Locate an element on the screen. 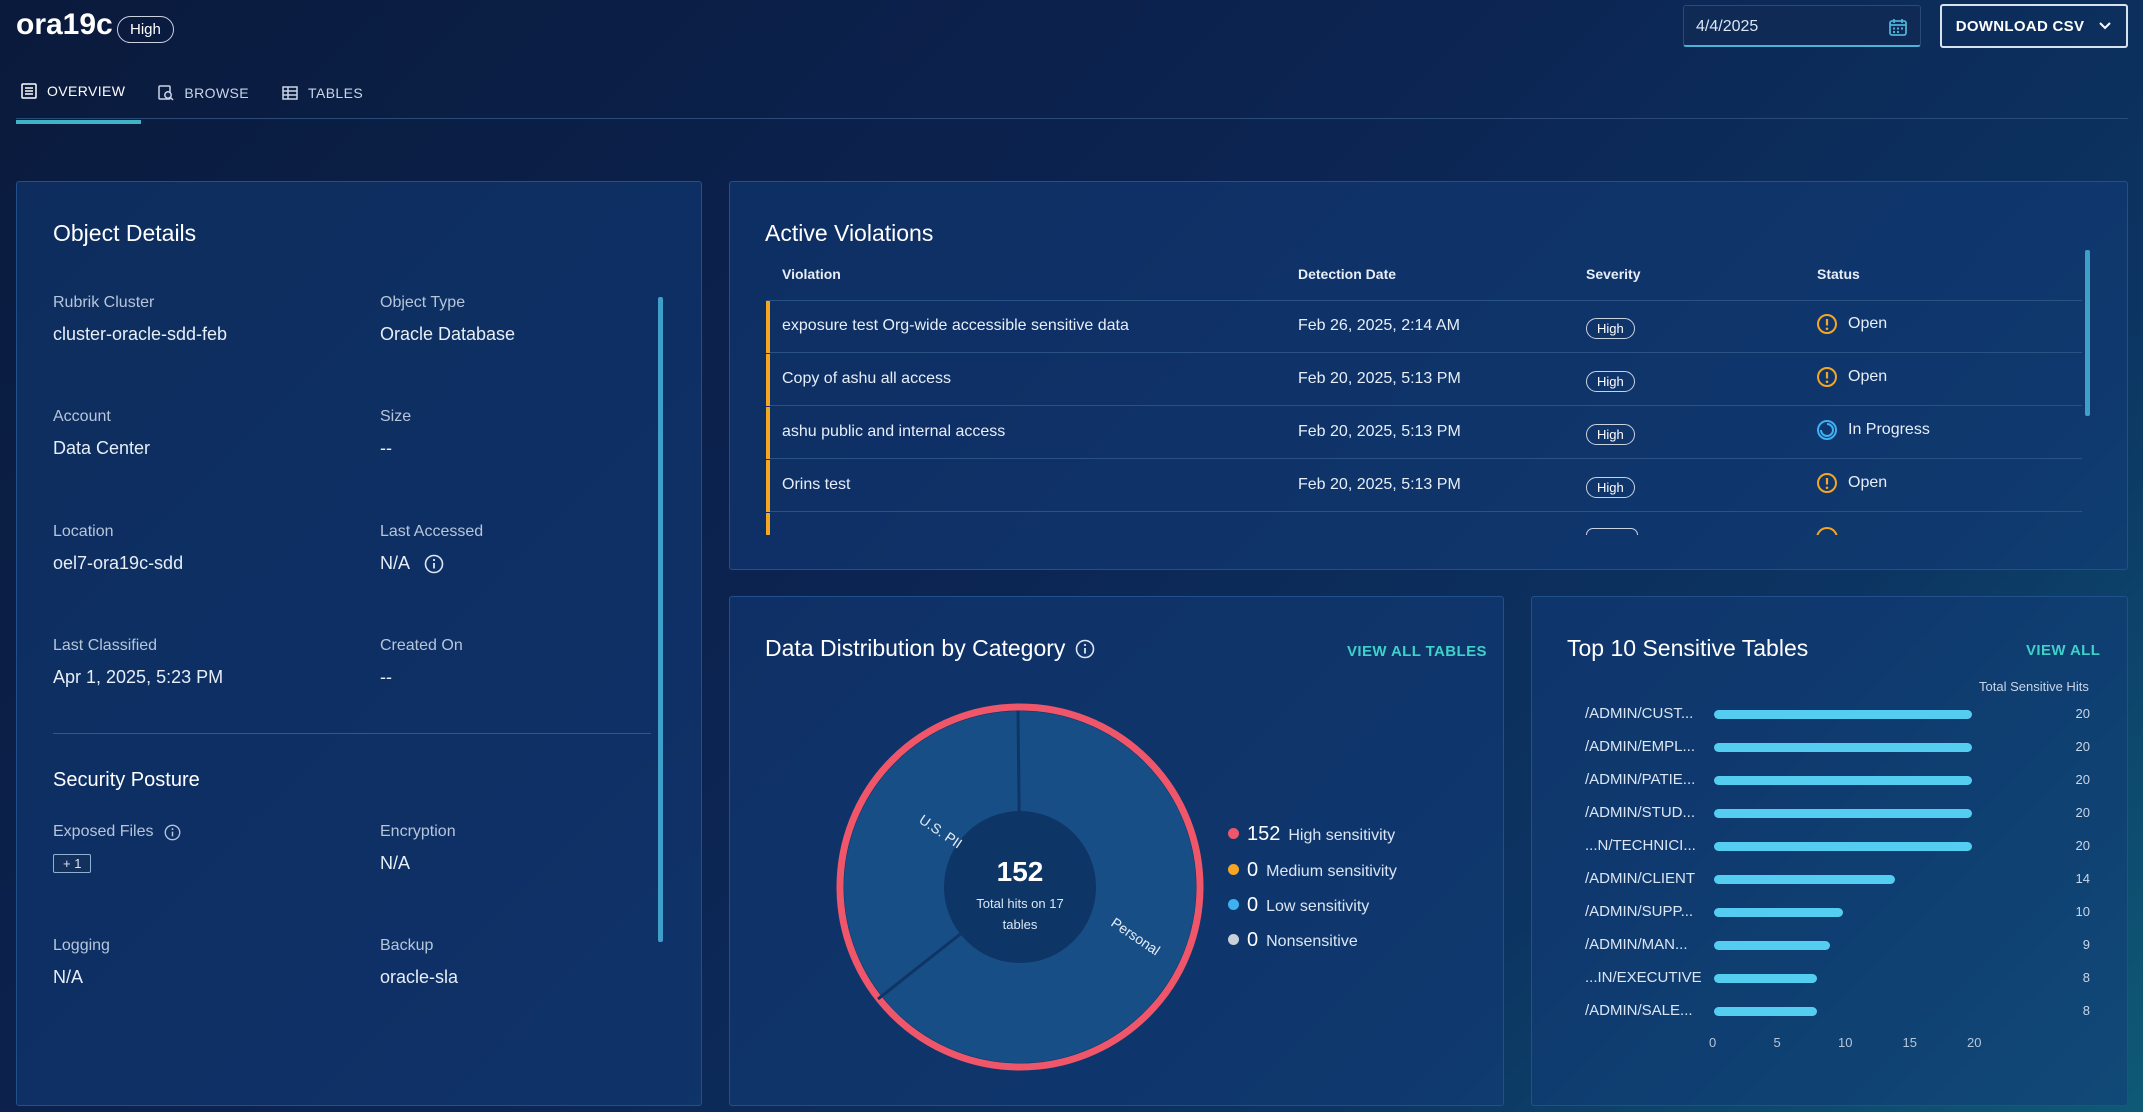  x-axis-tick-label: 0 is located at coordinates (1713, 1042).